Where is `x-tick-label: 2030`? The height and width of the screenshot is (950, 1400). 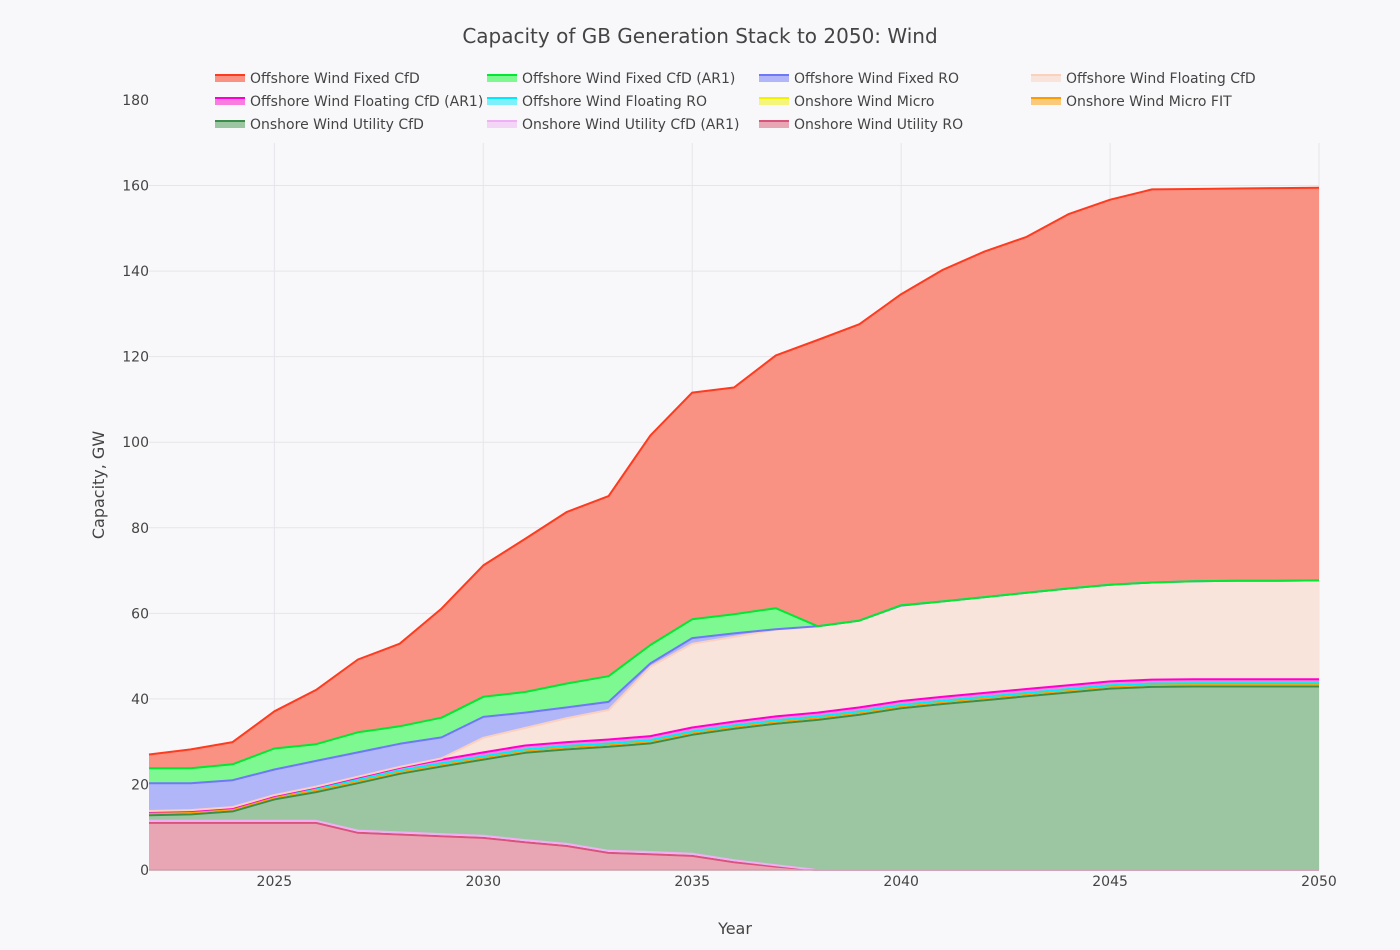
x-tick-label: 2030 is located at coordinates (483, 882).